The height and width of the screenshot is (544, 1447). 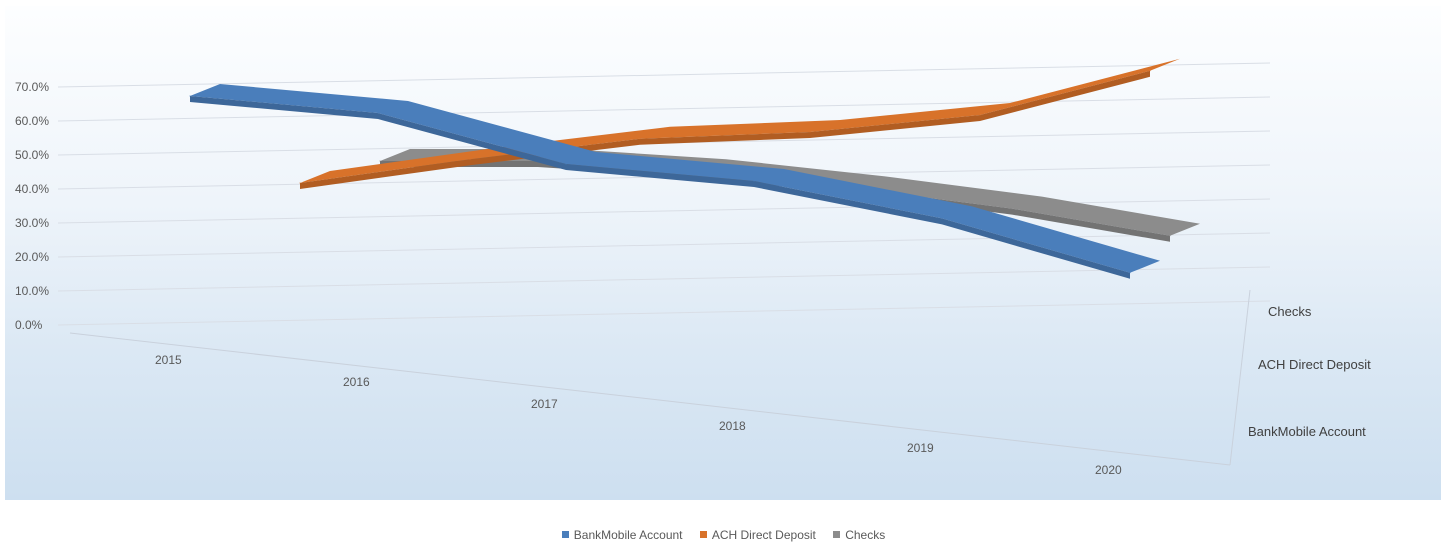 What do you see at coordinates (703, 534) in the screenshot?
I see `legend-swatch-ach` at bounding box center [703, 534].